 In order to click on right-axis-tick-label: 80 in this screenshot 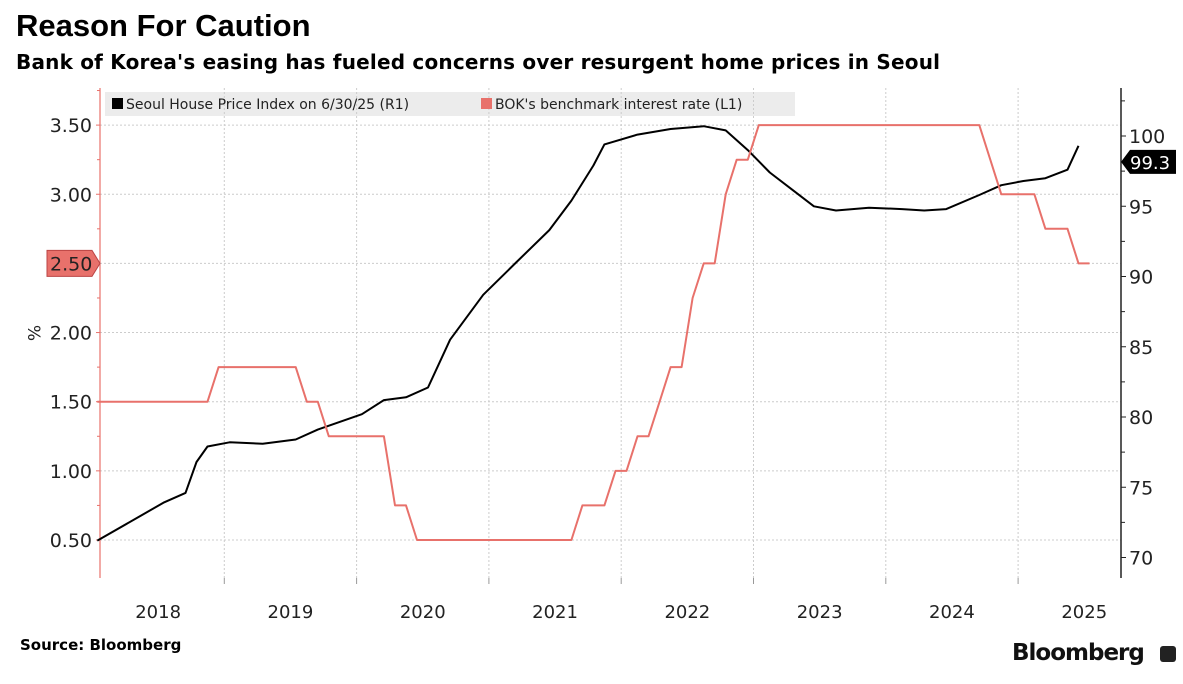, I will do `click(1141, 418)`.